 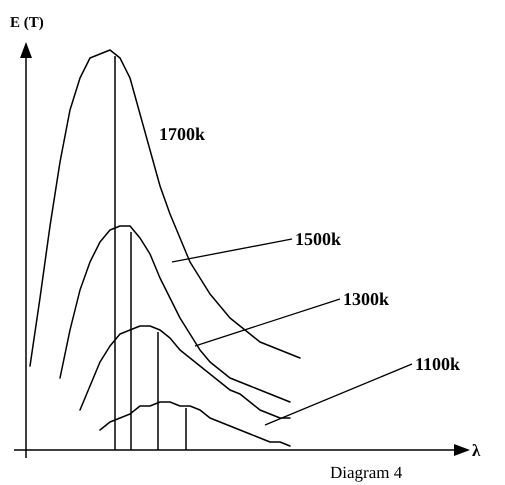 What do you see at coordinates (366, 472) in the screenshot?
I see `text: Diagram 4` at bounding box center [366, 472].